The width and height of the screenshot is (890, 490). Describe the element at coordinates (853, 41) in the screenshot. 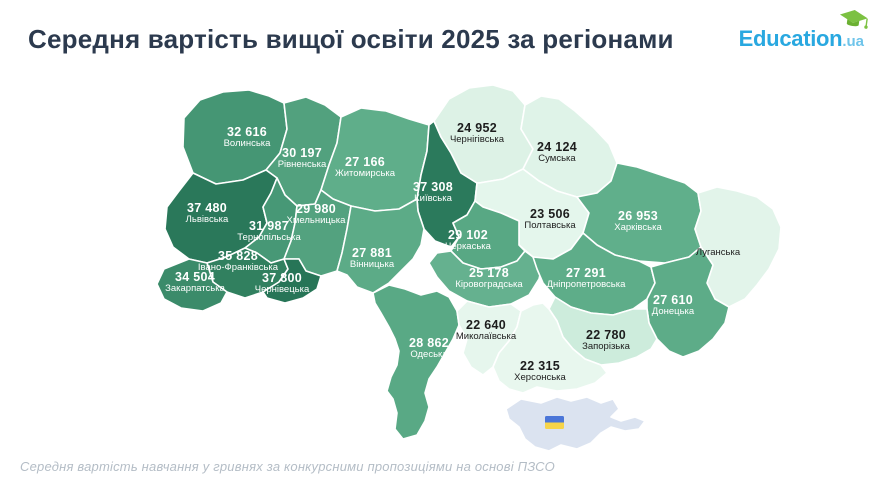

I see `logo-tld-text: .ua` at that location.